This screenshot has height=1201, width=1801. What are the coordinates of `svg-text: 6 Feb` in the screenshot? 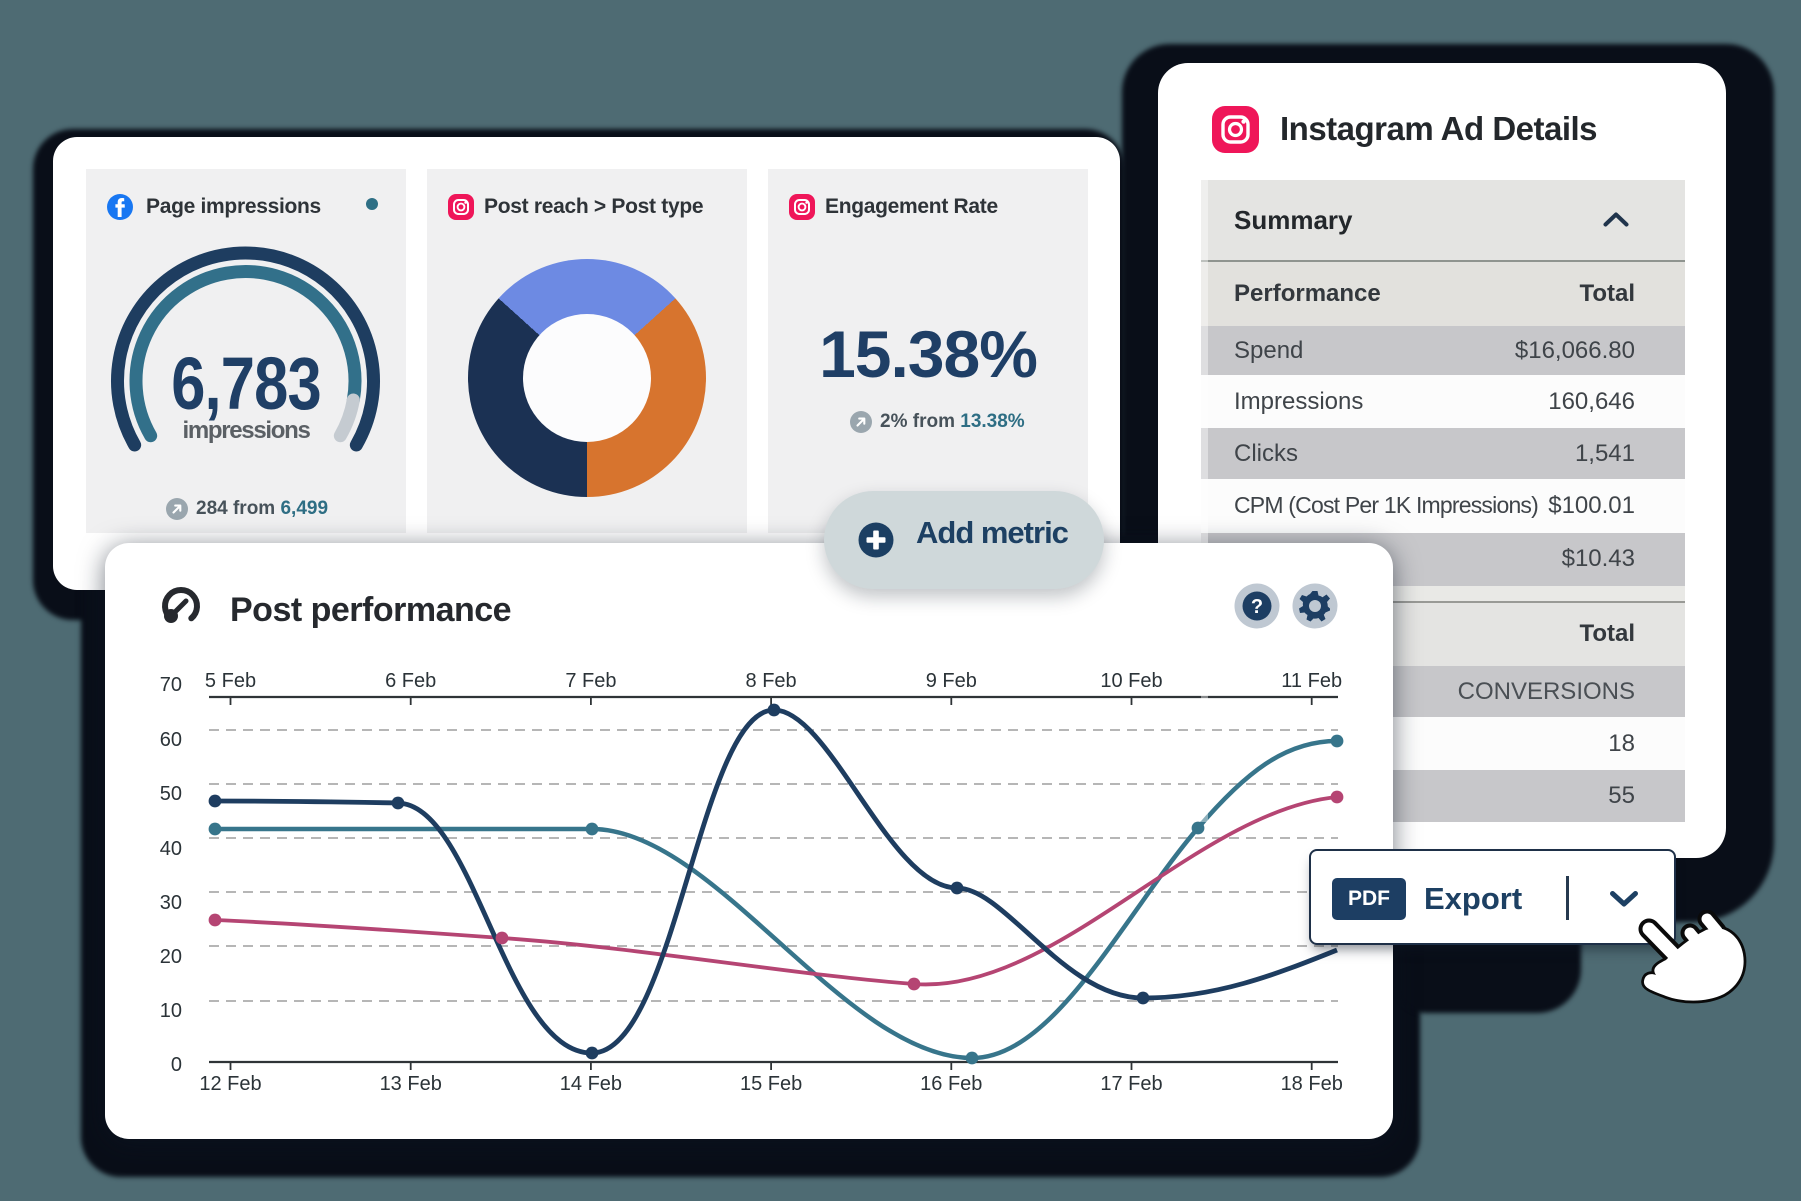 It's located at (410, 681).